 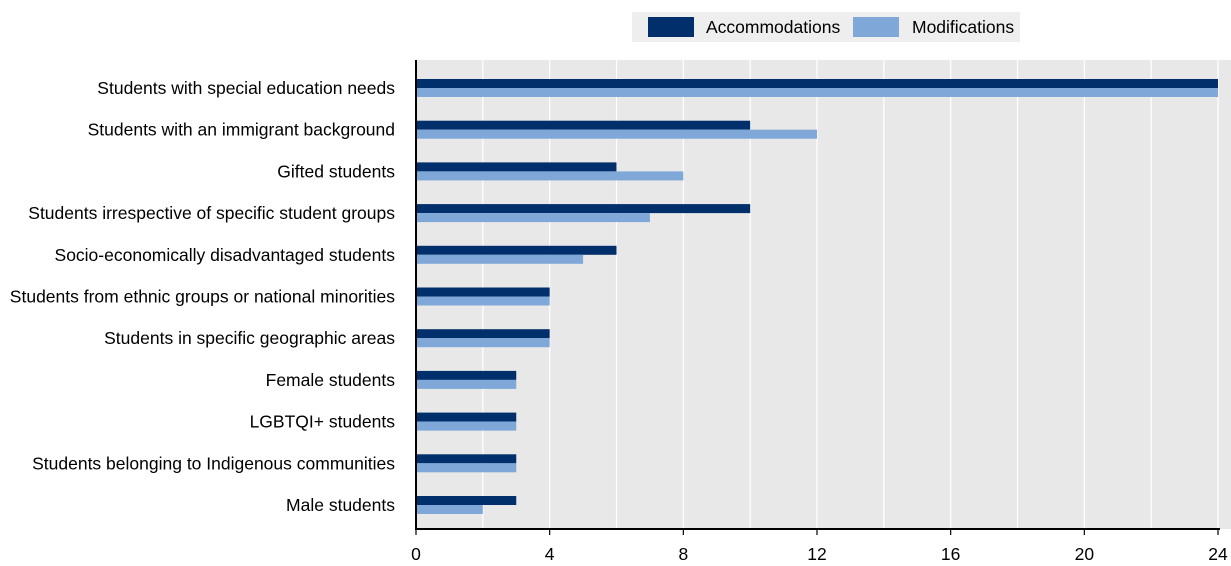 What do you see at coordinates (963, 27) in the screenshot?
I see `legend-label-modifications: Modifications` at bounding box center [963, 27].